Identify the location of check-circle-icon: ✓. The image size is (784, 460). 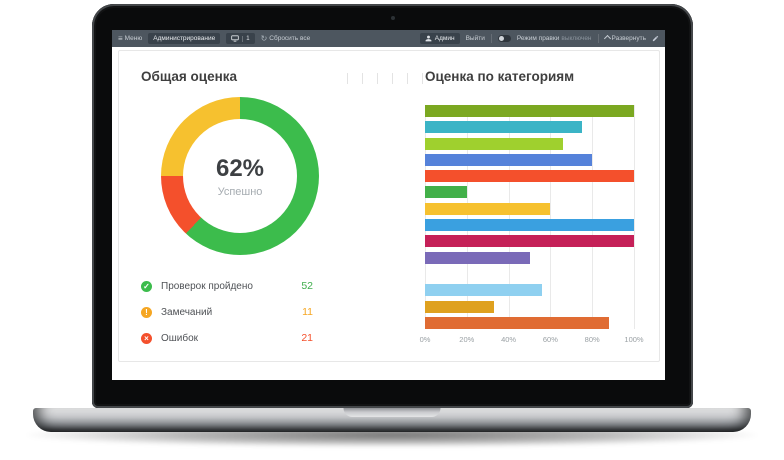
(146, 286).